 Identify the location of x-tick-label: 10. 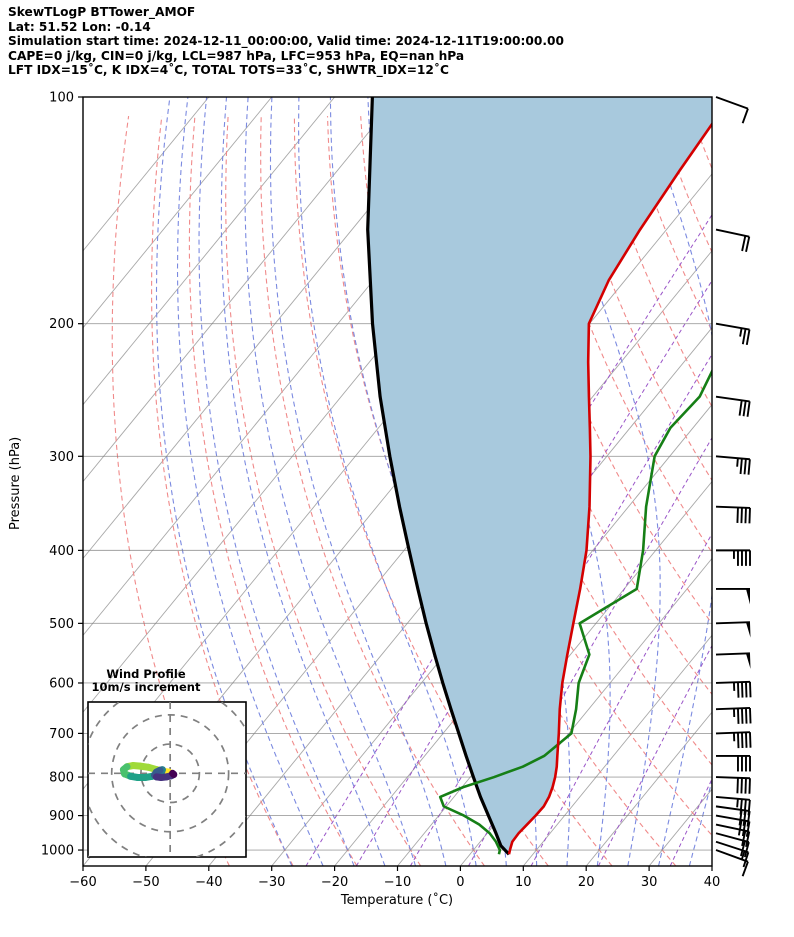
(523, 882).